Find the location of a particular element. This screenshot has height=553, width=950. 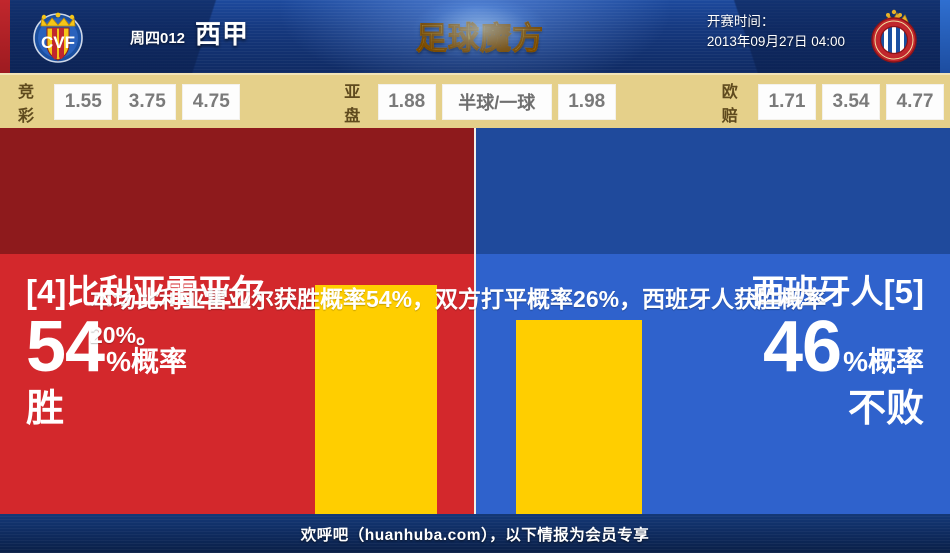

odds-value-oupei-home: 1.71 is located at coordinates (787, 101).